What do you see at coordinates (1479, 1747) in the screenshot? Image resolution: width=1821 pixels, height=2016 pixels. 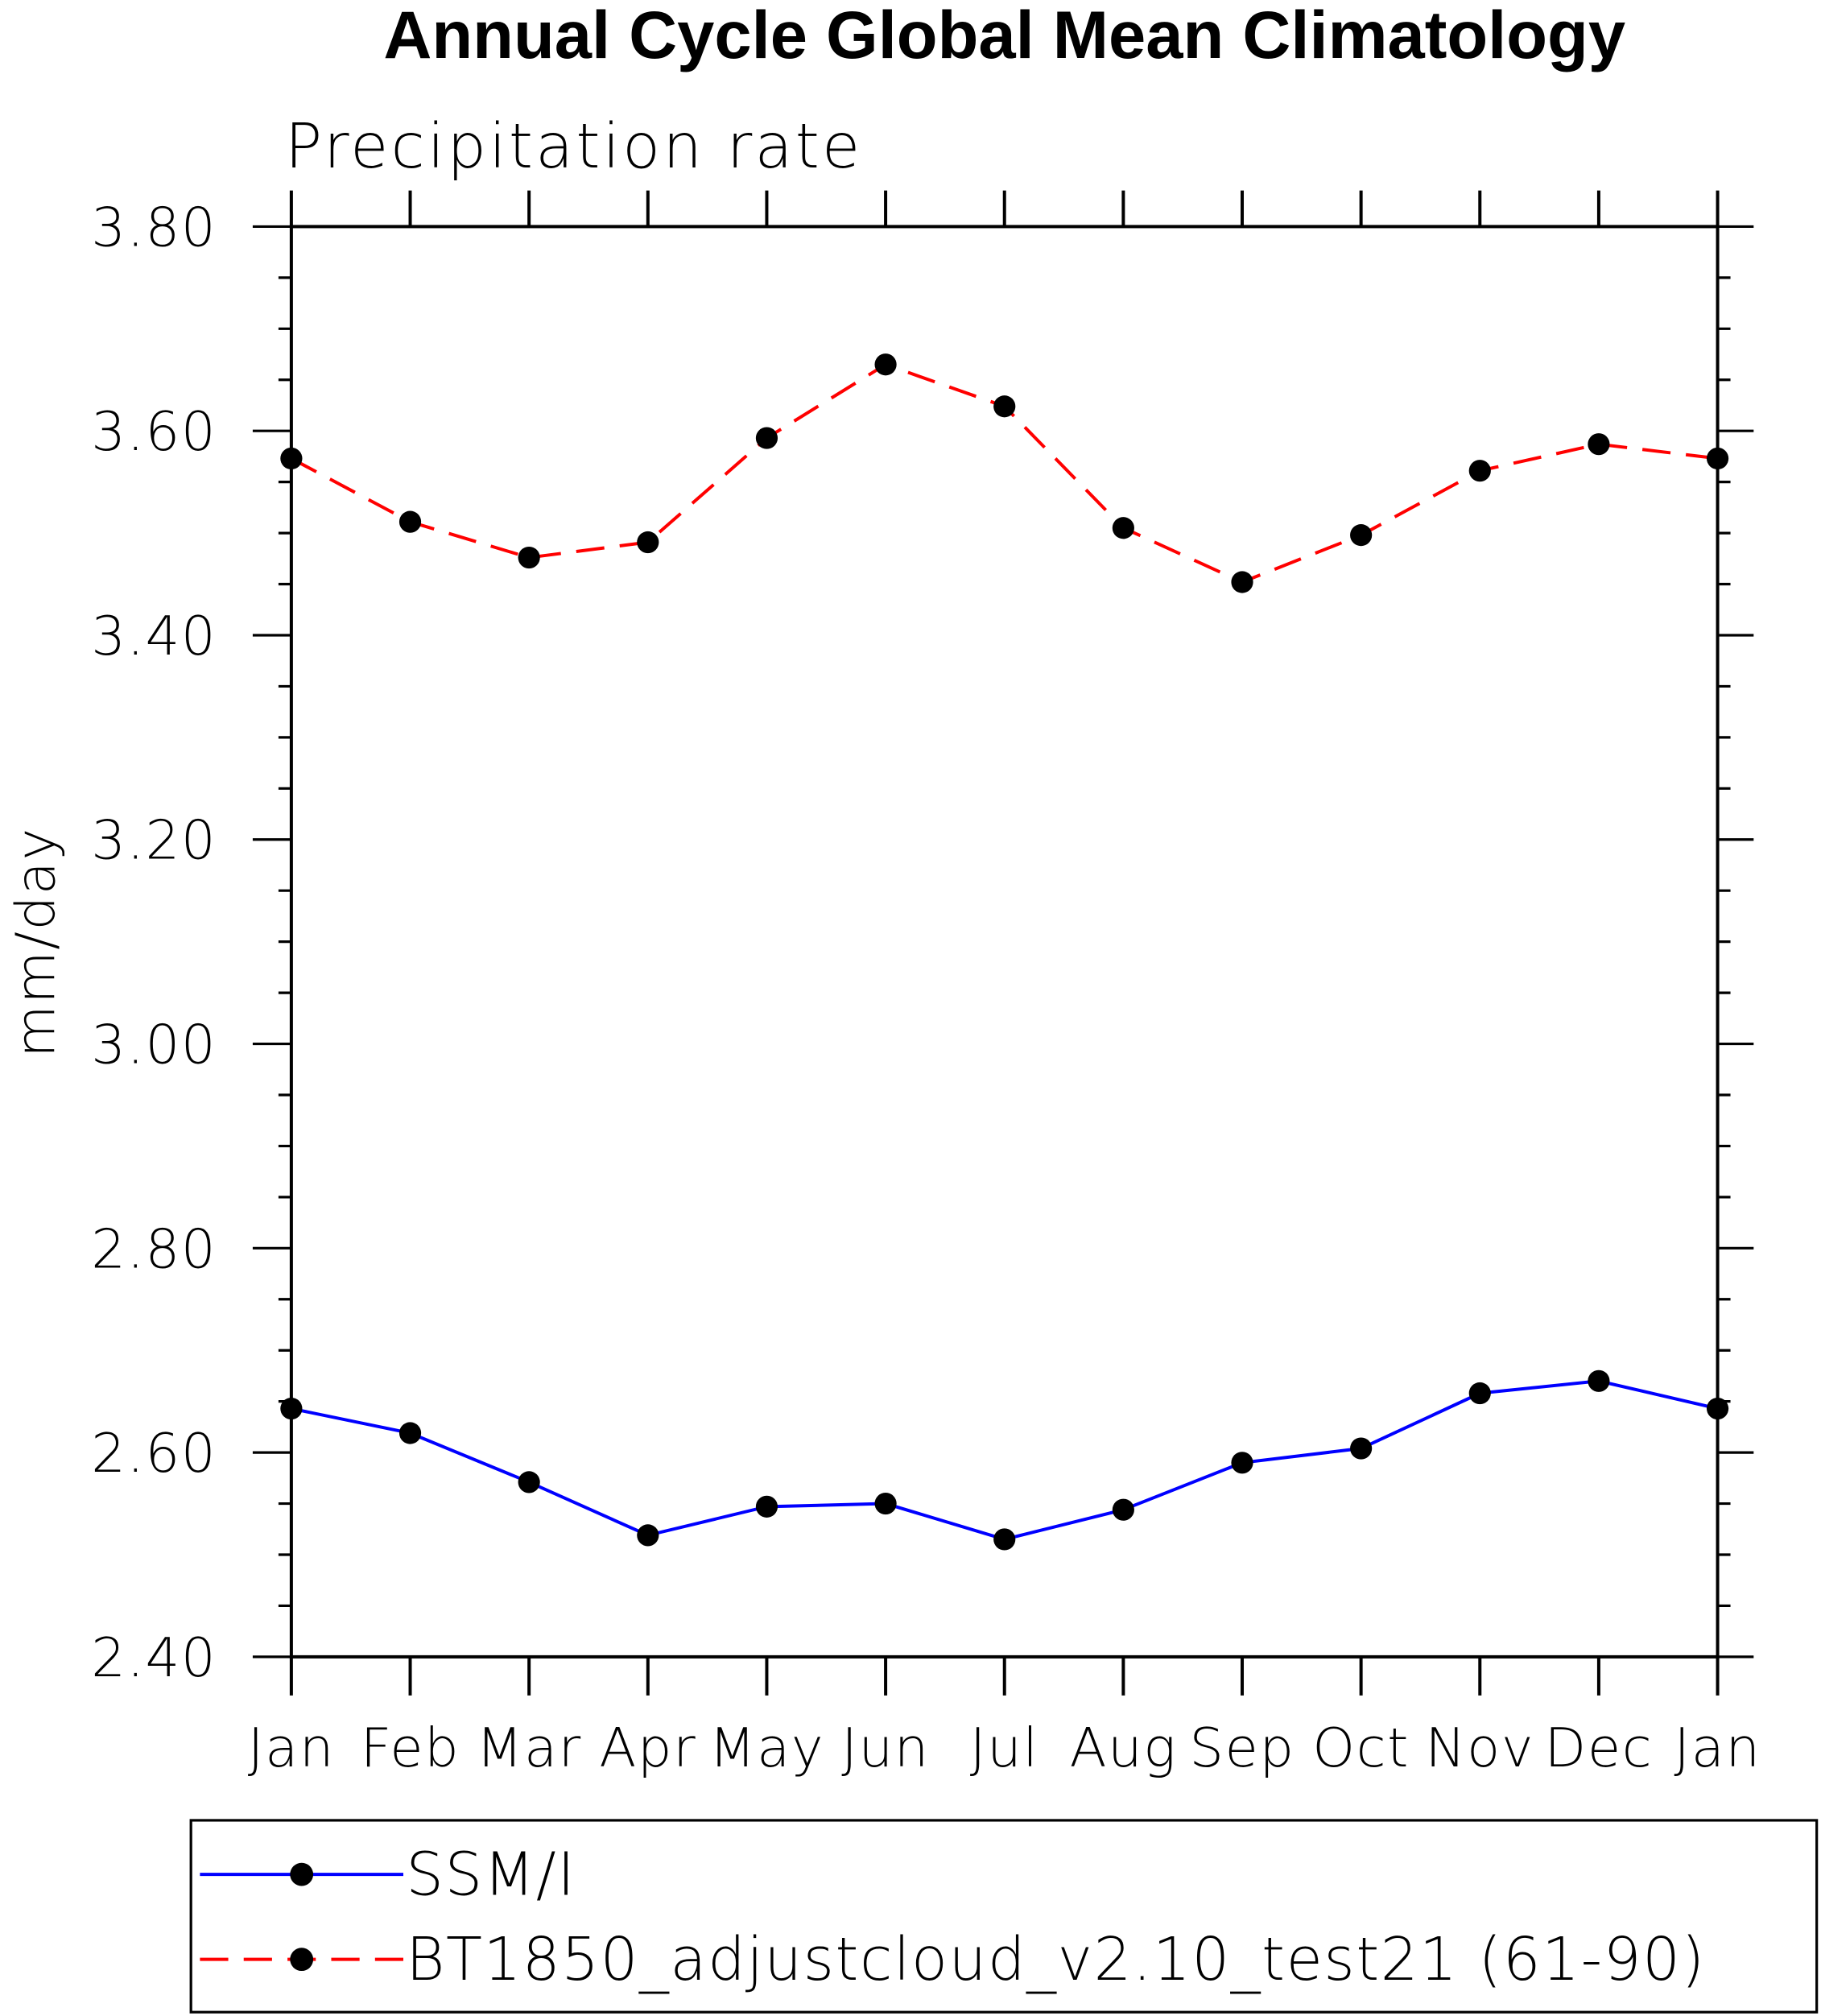 I see `x-tick-label: Nov` at bounding box center [1479, 1747].